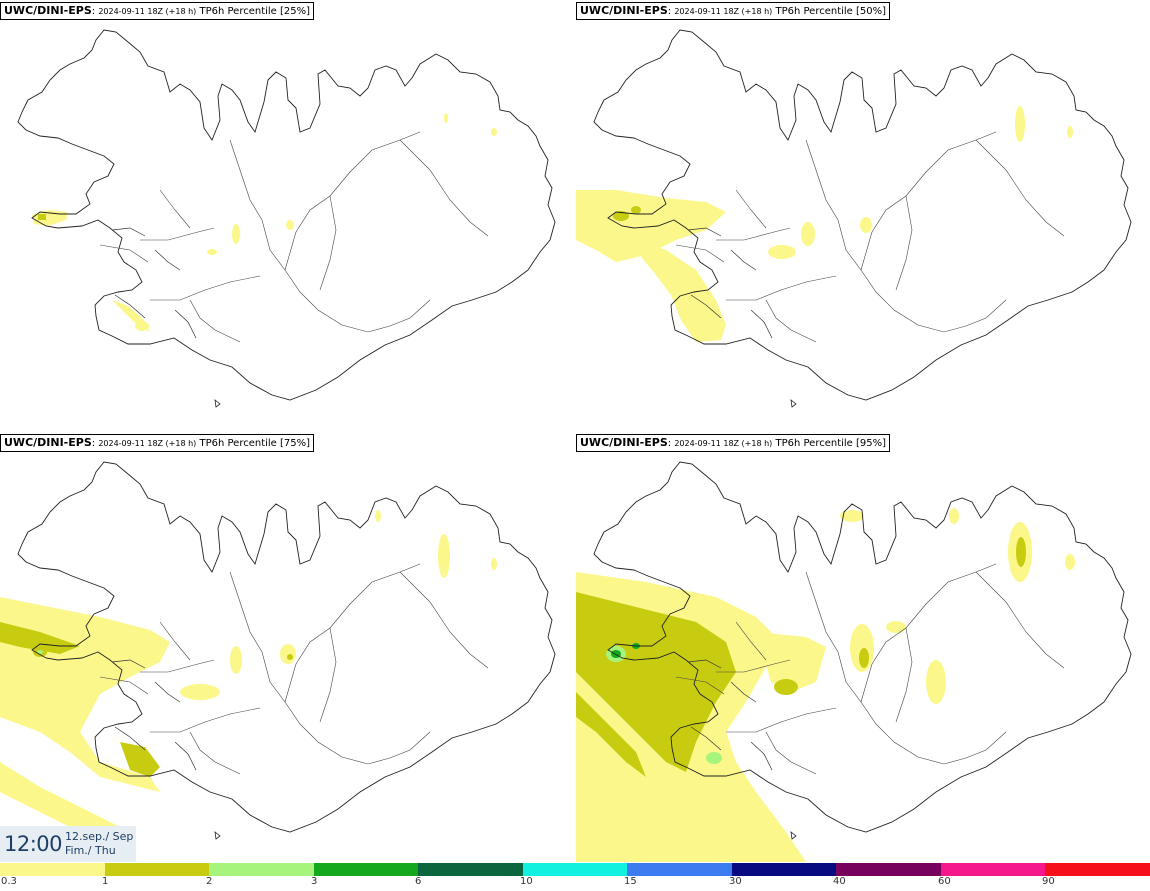  I want to click on legend-colorbar, so click(575, 869).